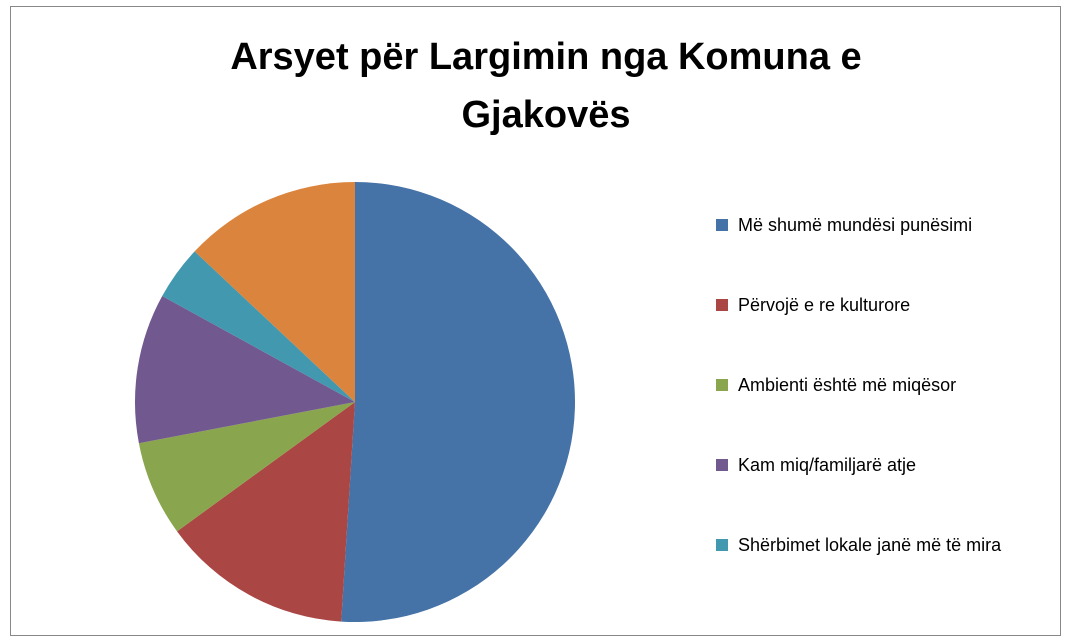  Describe the element at coordinates (824, 305) in the screenshot. I see `legend-label: Përvojë e re kulturore` at that location.